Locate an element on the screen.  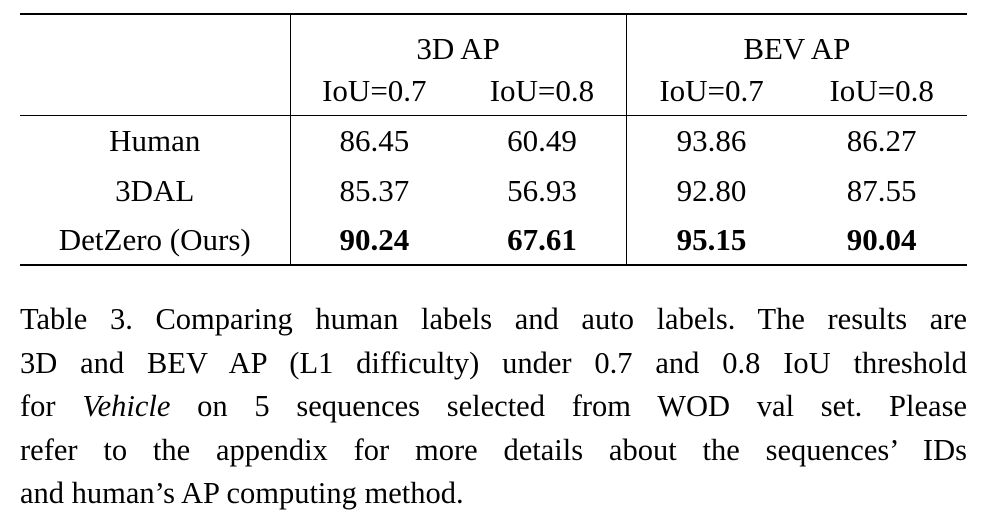
value-cell-best: 67.61 is located at coordinates (542, 240).